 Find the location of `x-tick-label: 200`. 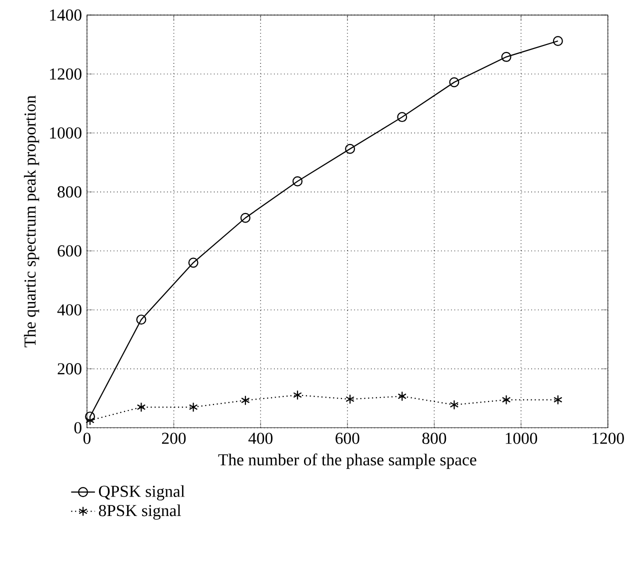

x-tick-label: 200 is located at coordinates (174, 438).